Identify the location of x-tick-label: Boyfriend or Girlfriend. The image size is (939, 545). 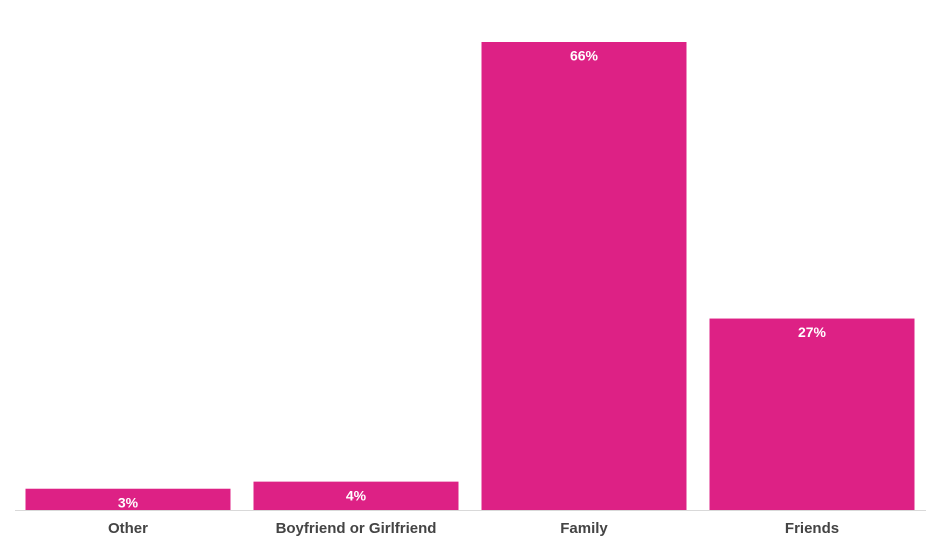
(356, 528).